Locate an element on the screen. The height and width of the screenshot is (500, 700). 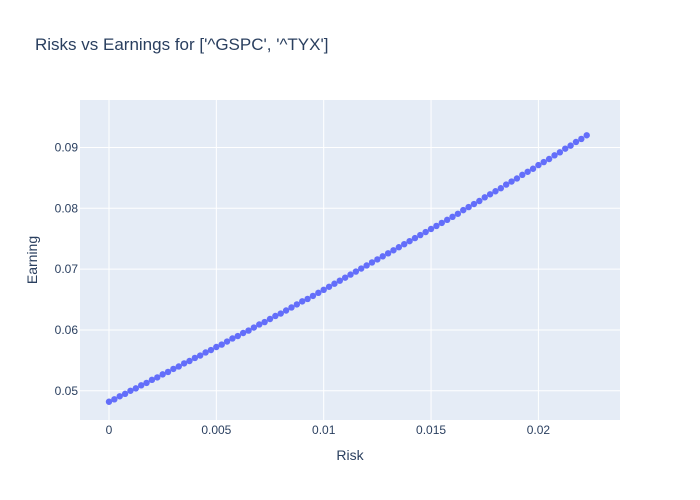
y-axis-label: Earning is located at coordinates (32, 260).